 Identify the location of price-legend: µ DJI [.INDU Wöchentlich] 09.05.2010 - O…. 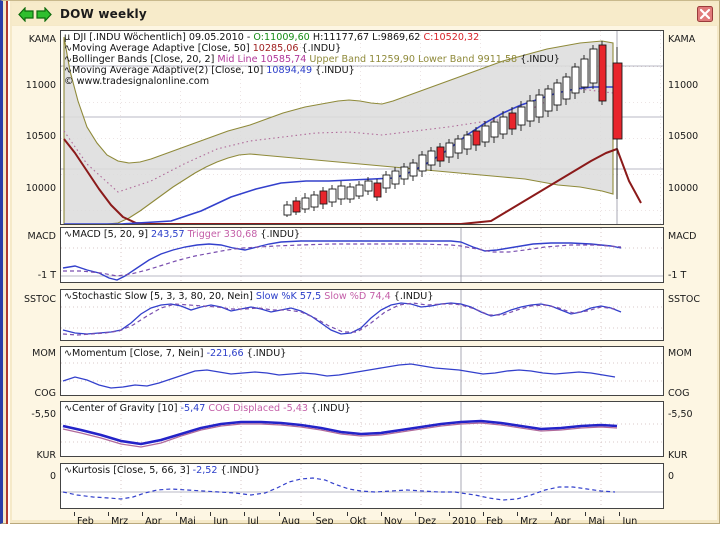
(312, 59).